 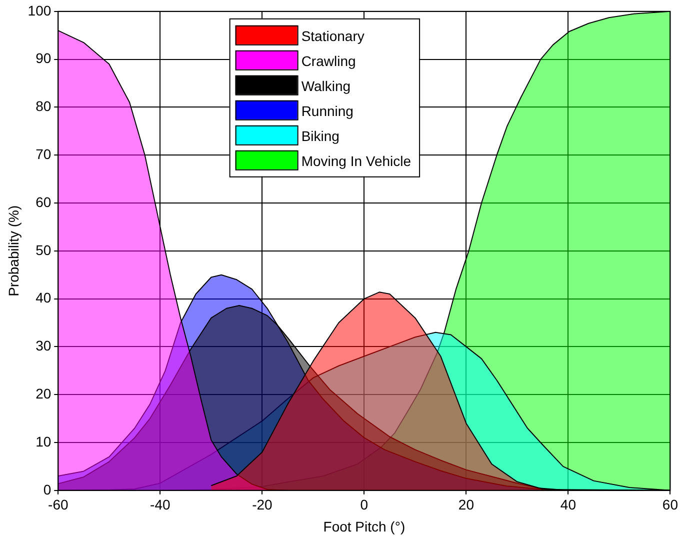 I want to click on x-tick-label: 40, so click(x=568, y=504).